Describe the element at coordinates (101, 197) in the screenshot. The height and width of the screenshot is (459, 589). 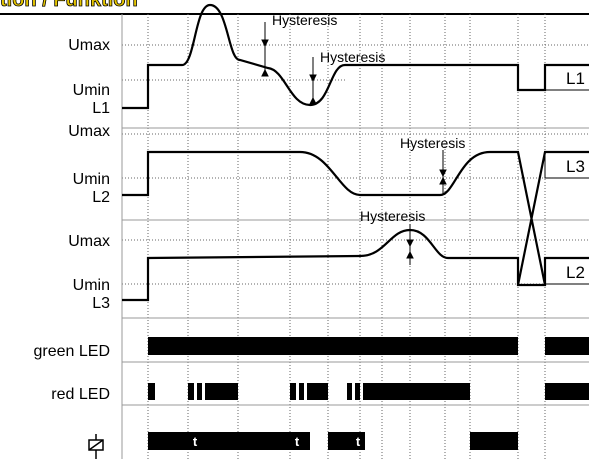
I see `label: L2` at that location.